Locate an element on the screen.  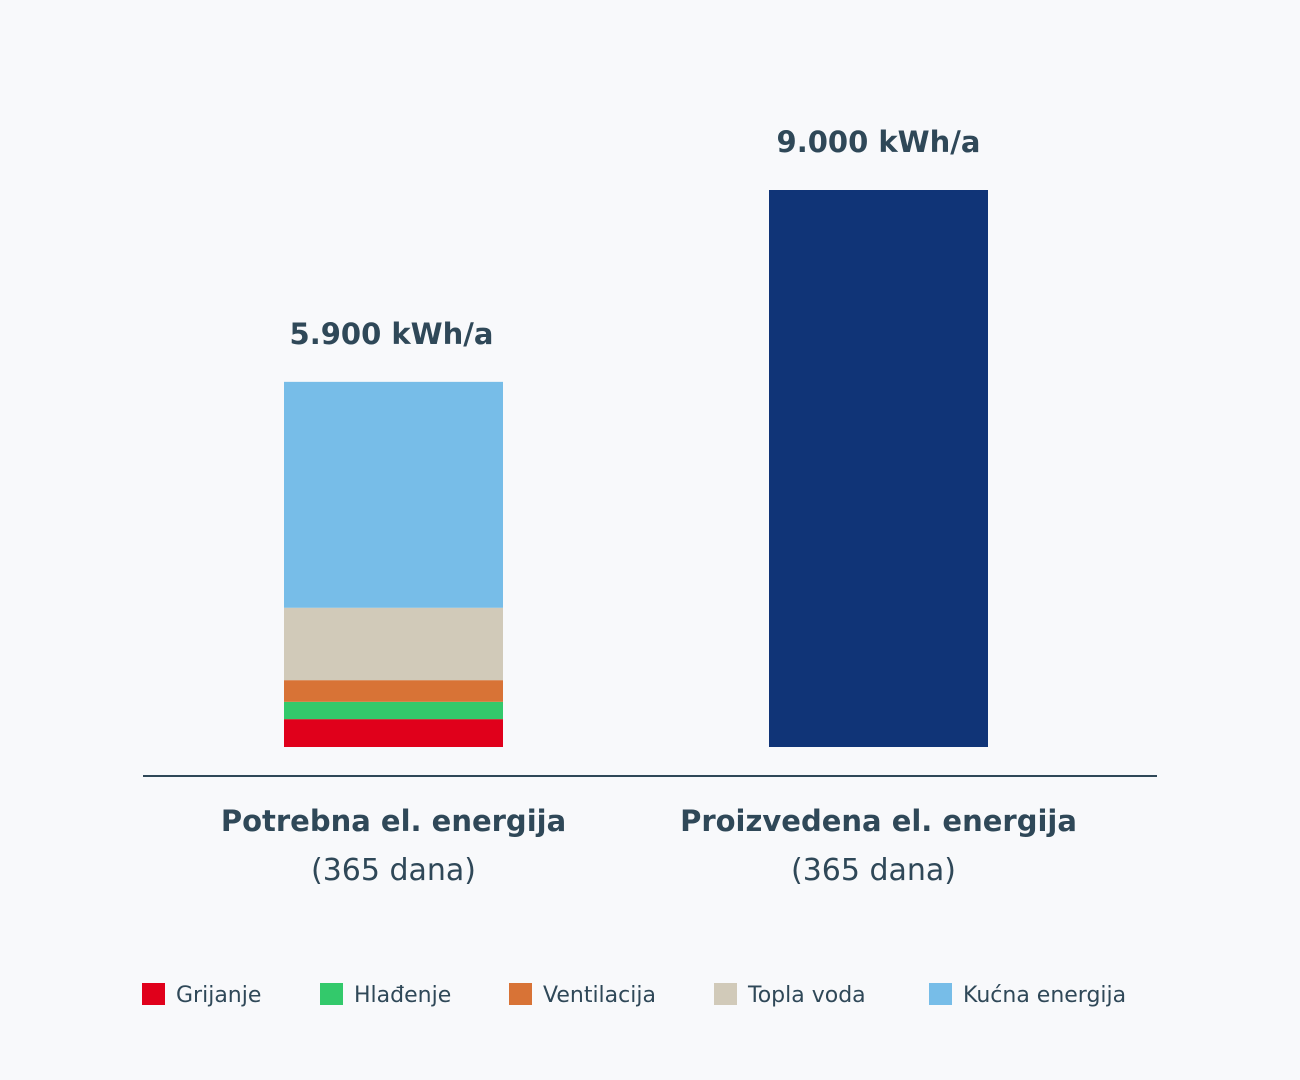
category-label-0: Potrebna el. energija is located at coordinates (393, 821).